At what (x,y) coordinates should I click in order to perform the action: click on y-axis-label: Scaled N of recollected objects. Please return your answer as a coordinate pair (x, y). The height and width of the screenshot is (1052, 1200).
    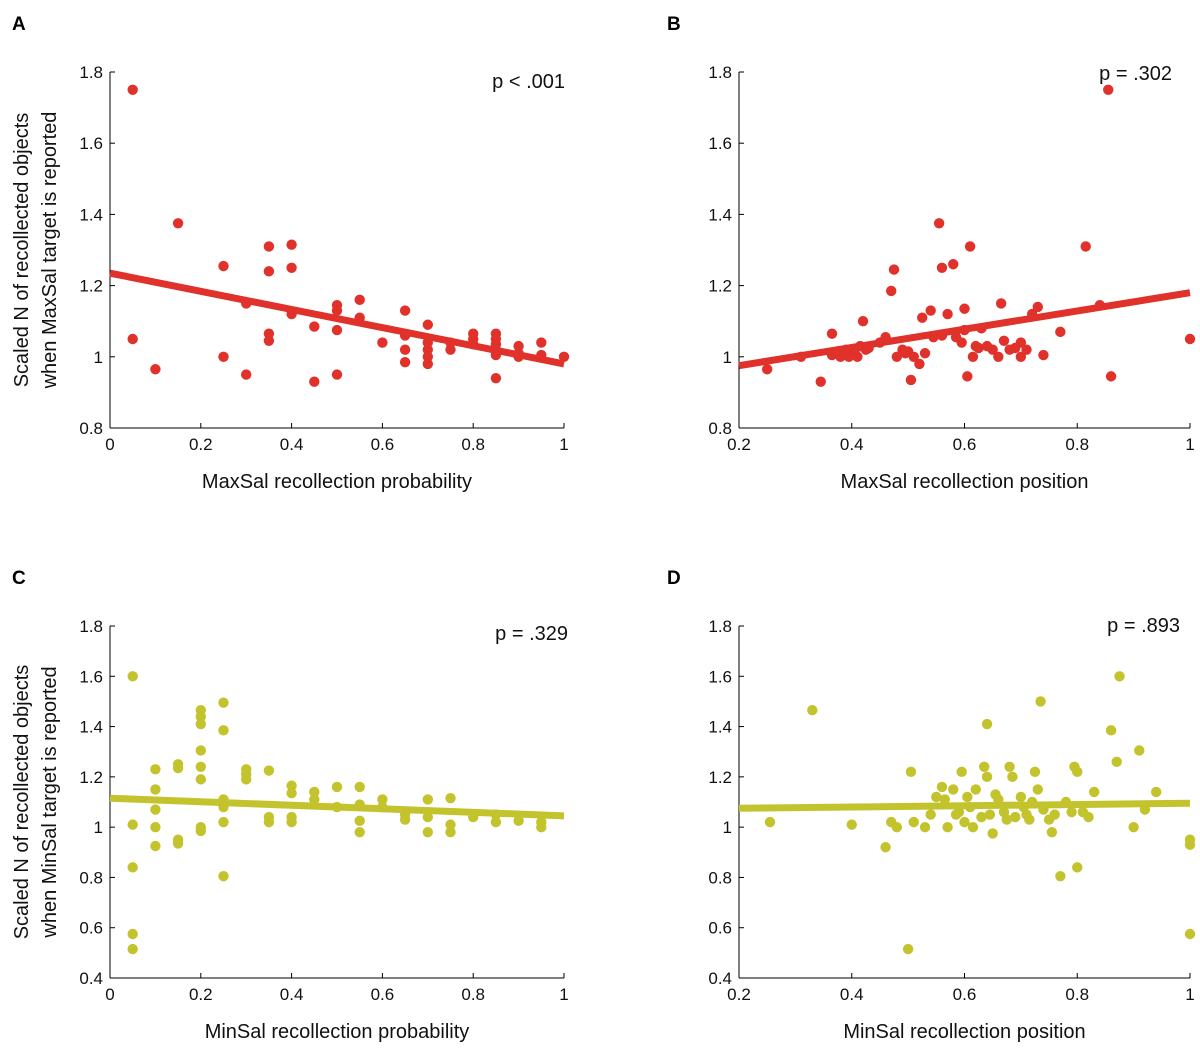
    Looking at the image, I should click on (22, 250).